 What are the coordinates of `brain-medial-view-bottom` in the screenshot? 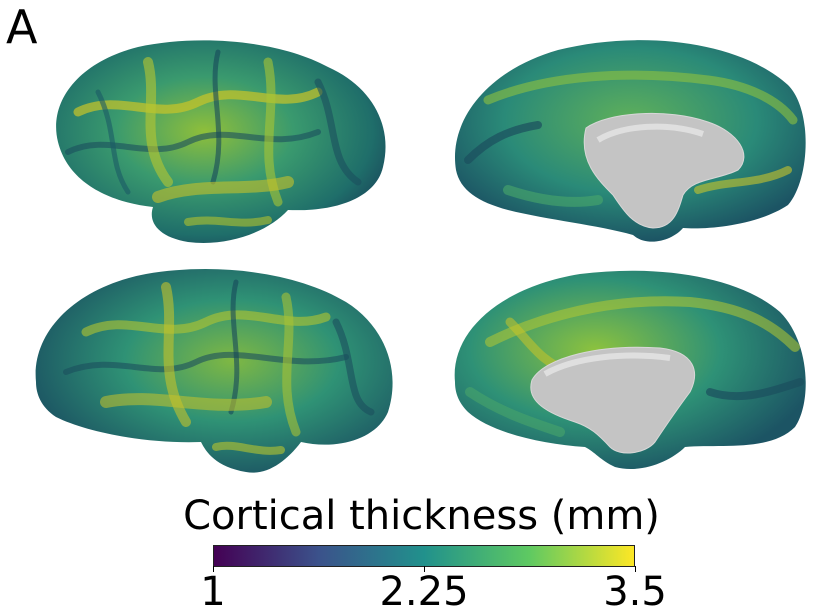 It's located at (630, 370).